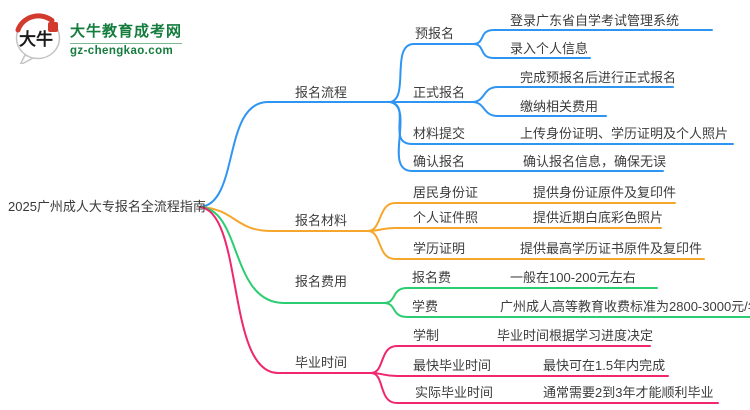 The image size is (750, 410). What do you see at coordinates (559, 106) in the screenshot?
I see `leaf-pay-related-fees: 缴纳相关费用` at bounding box center [559, 106].